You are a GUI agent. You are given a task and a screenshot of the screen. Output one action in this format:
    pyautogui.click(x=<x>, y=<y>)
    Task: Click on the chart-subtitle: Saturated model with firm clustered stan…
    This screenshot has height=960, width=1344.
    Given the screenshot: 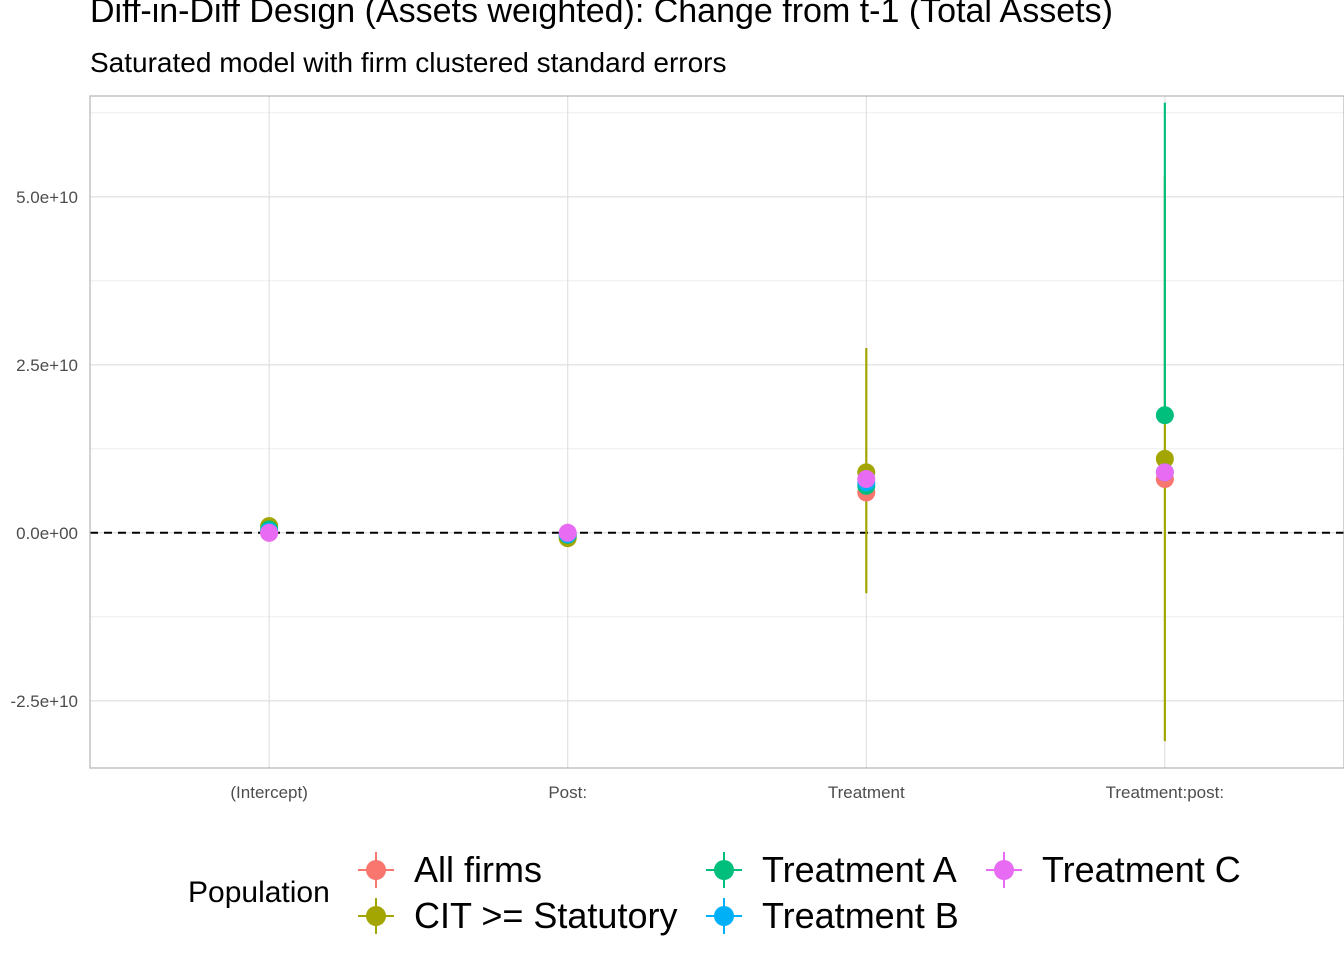 What is the action you would take?
    pyautogui.click(x=408, y=62)
    